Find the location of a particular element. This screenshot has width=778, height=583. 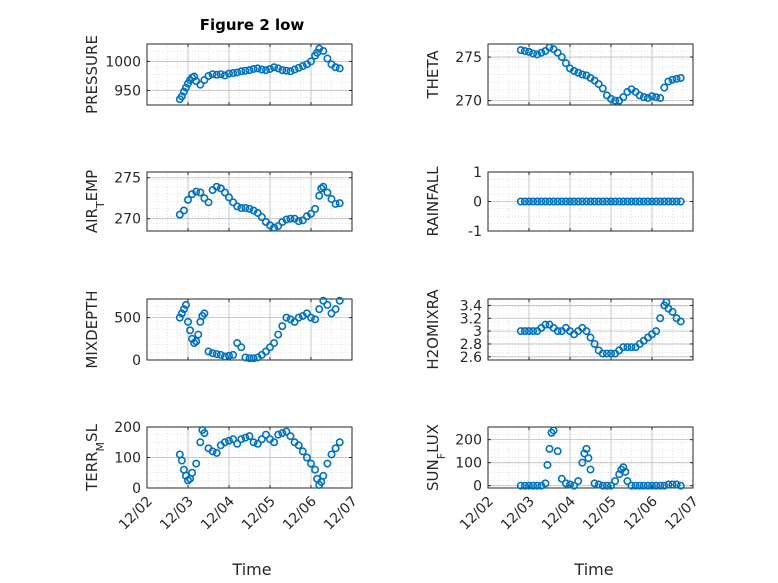

subplot-4: -1 0 1 RAINFALL is located at coordinates (559, 202).